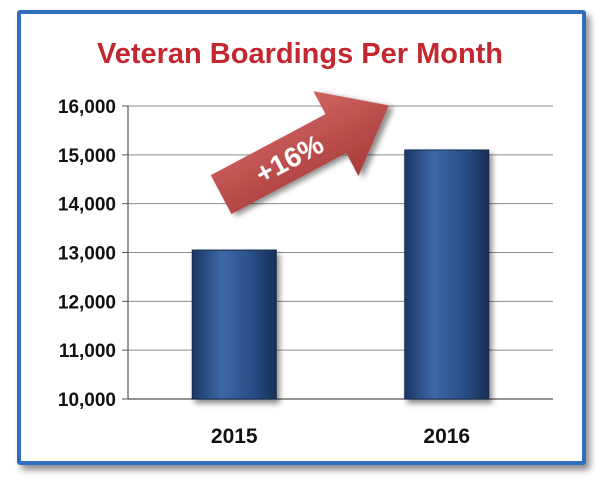 The height and width of the screenshot is (490, 600). Describe the element at coordinates (87, 205) in the screenshot. I see `y-tick-label: 14,000` at that location.